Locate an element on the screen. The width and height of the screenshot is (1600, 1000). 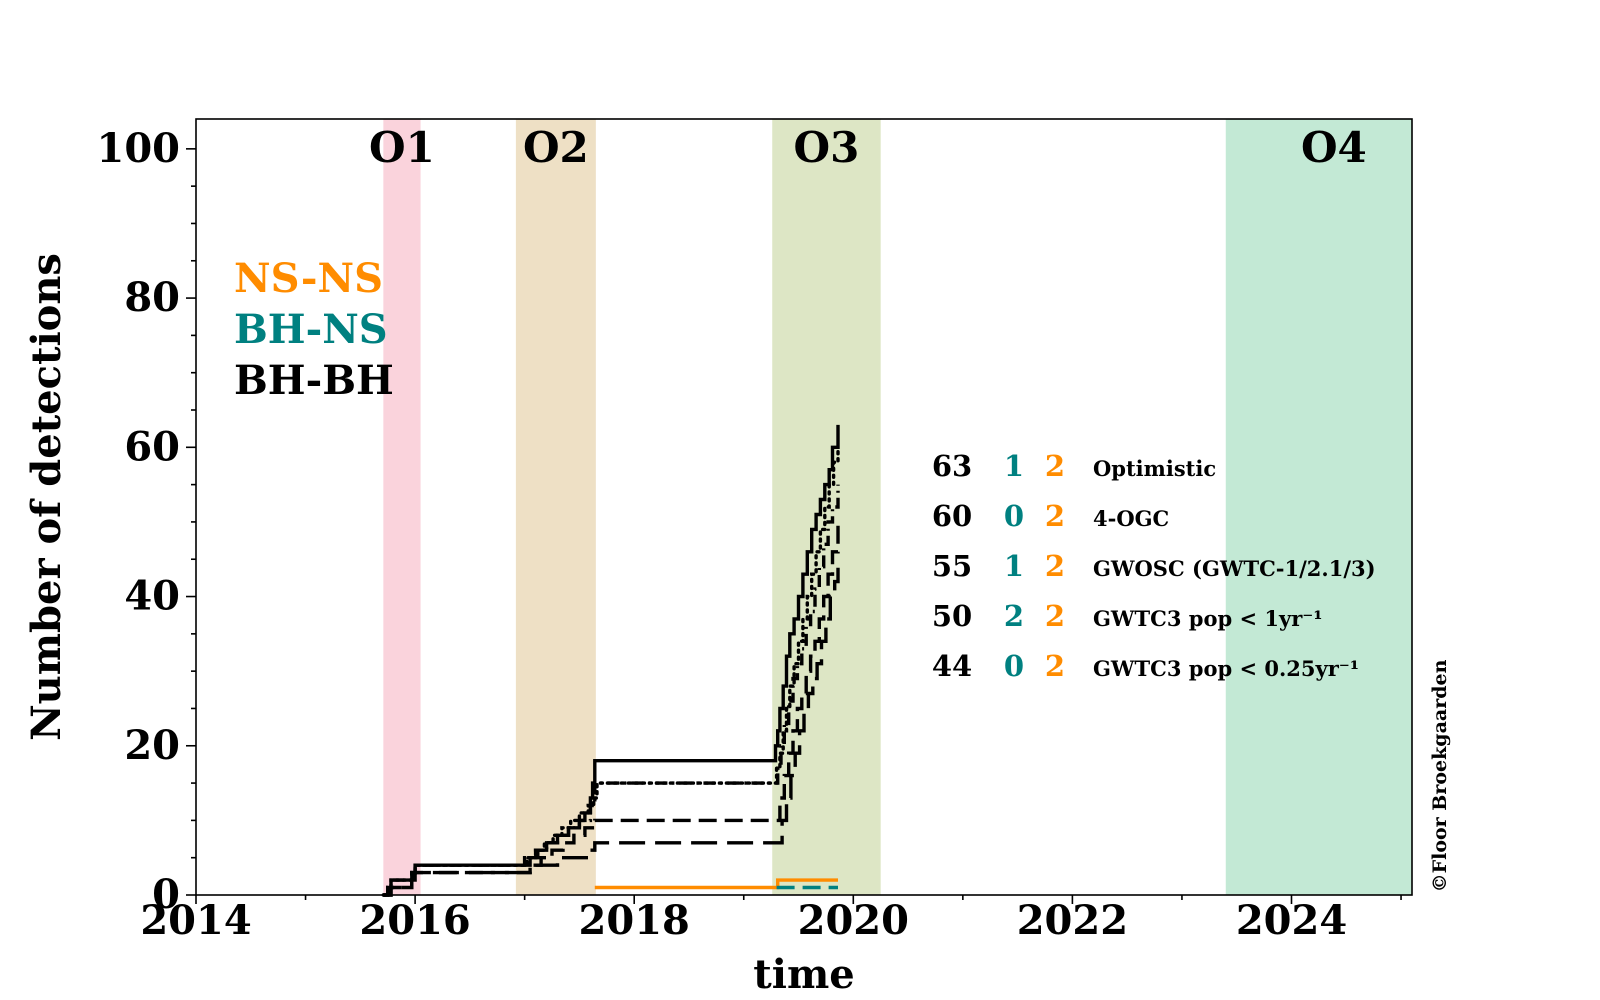
bbh-count: 50 is located at coordinates (952, 616).